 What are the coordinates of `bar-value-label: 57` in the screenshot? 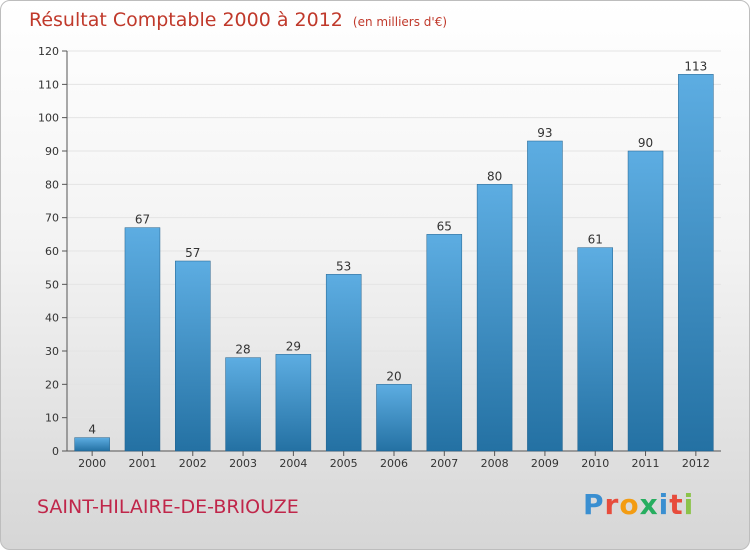 It's located at (192, 253).